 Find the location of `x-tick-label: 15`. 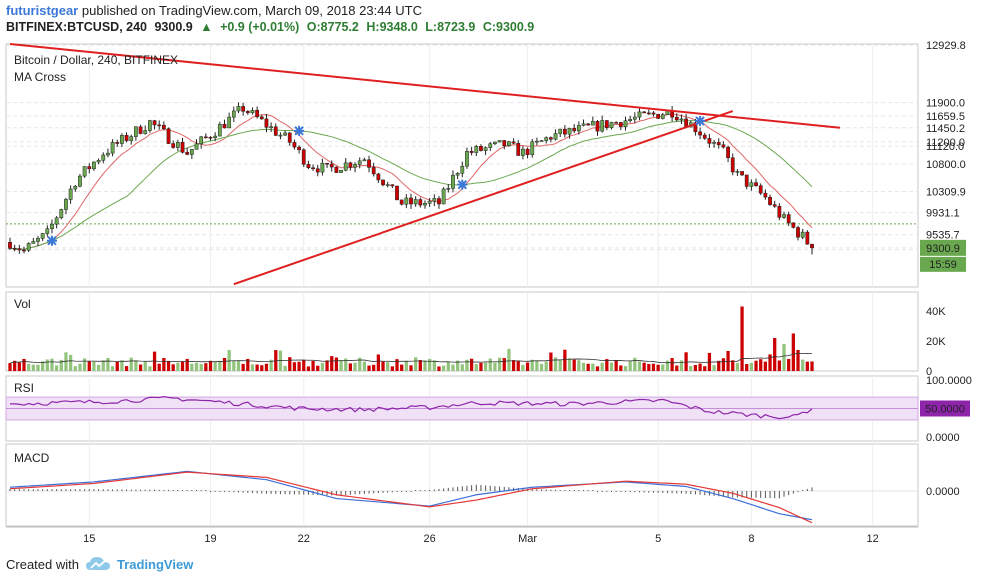

x-tick-label: 15 is located at coordinates (89, 539).